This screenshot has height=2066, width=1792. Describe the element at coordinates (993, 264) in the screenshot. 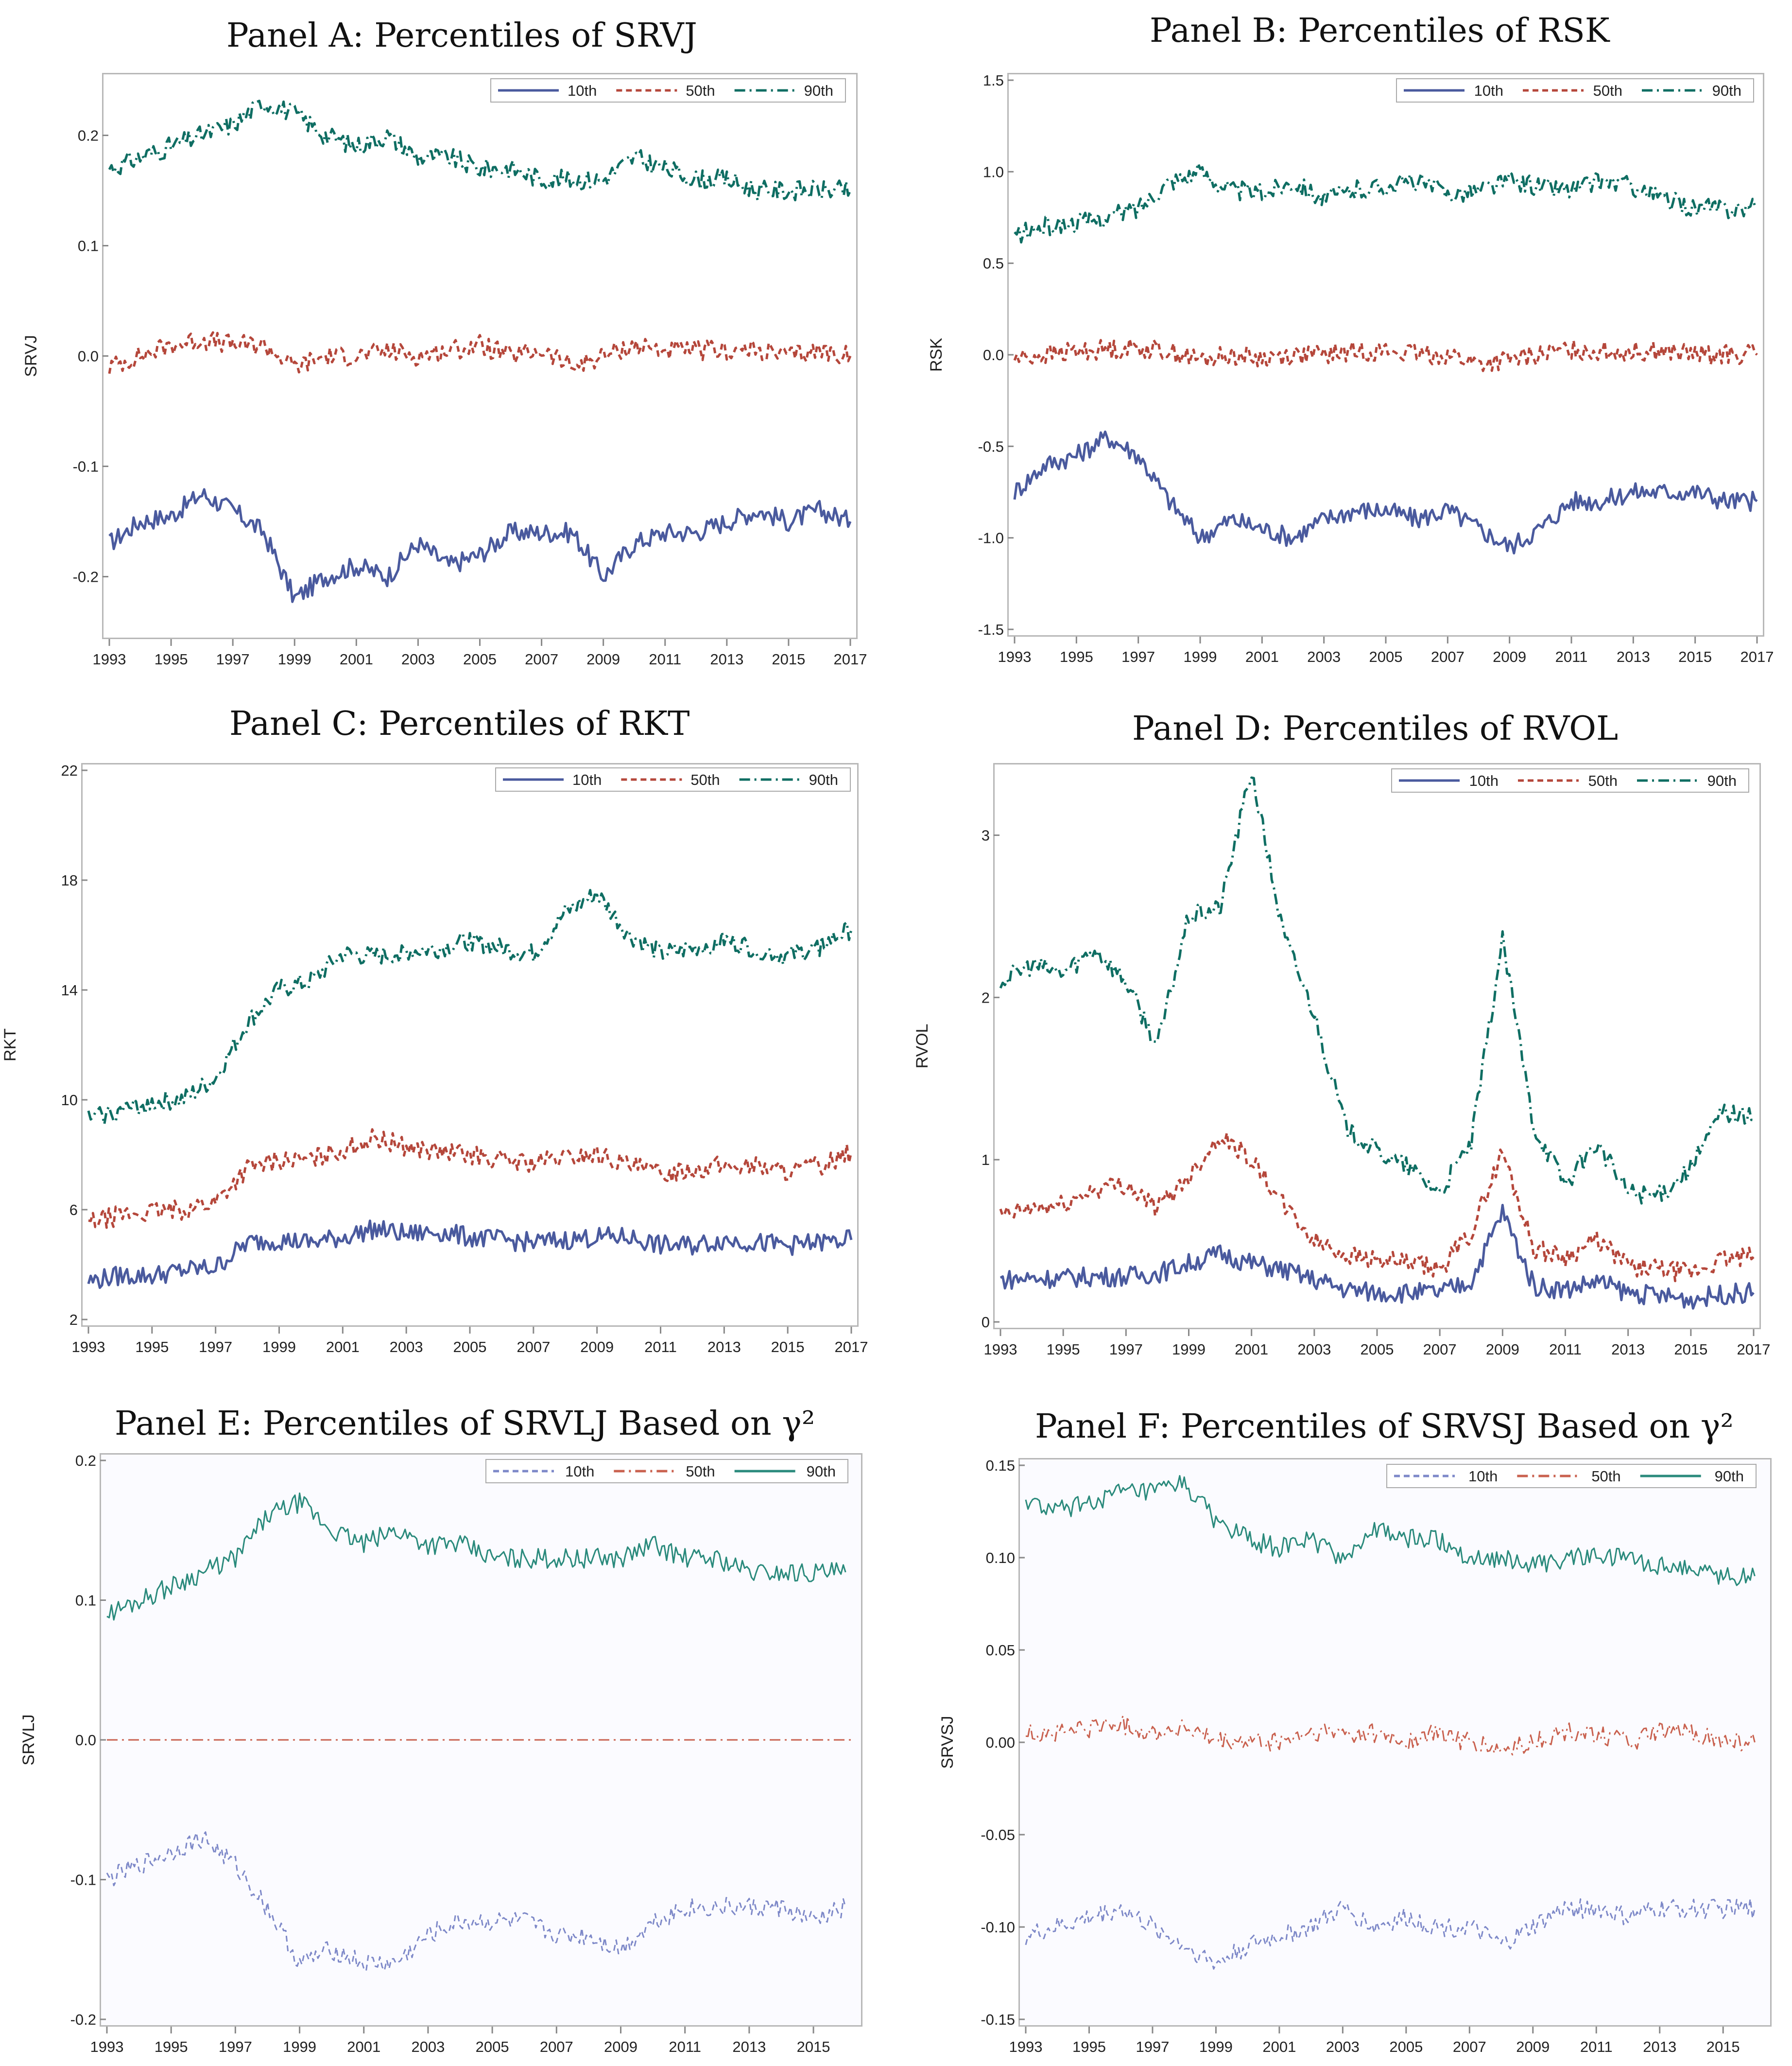

I see `y-tick-label: 0.5` at that location.